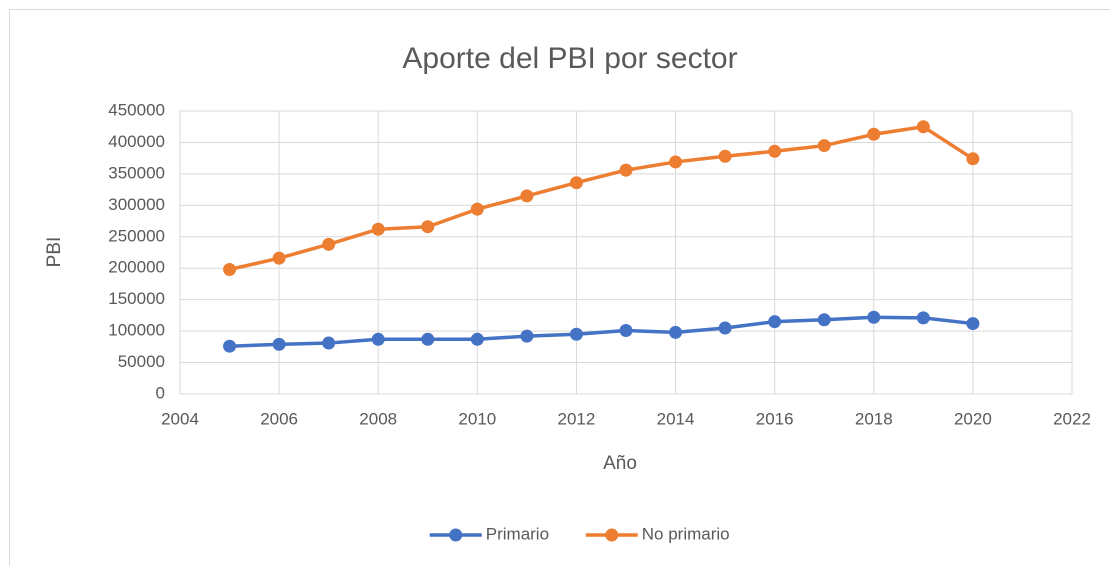 The width and height of the screenshot is (1110, 566). Describe the element at coordinates (1072, 418) in the screenshot. I see `x-tick-label: 2022` at that location.